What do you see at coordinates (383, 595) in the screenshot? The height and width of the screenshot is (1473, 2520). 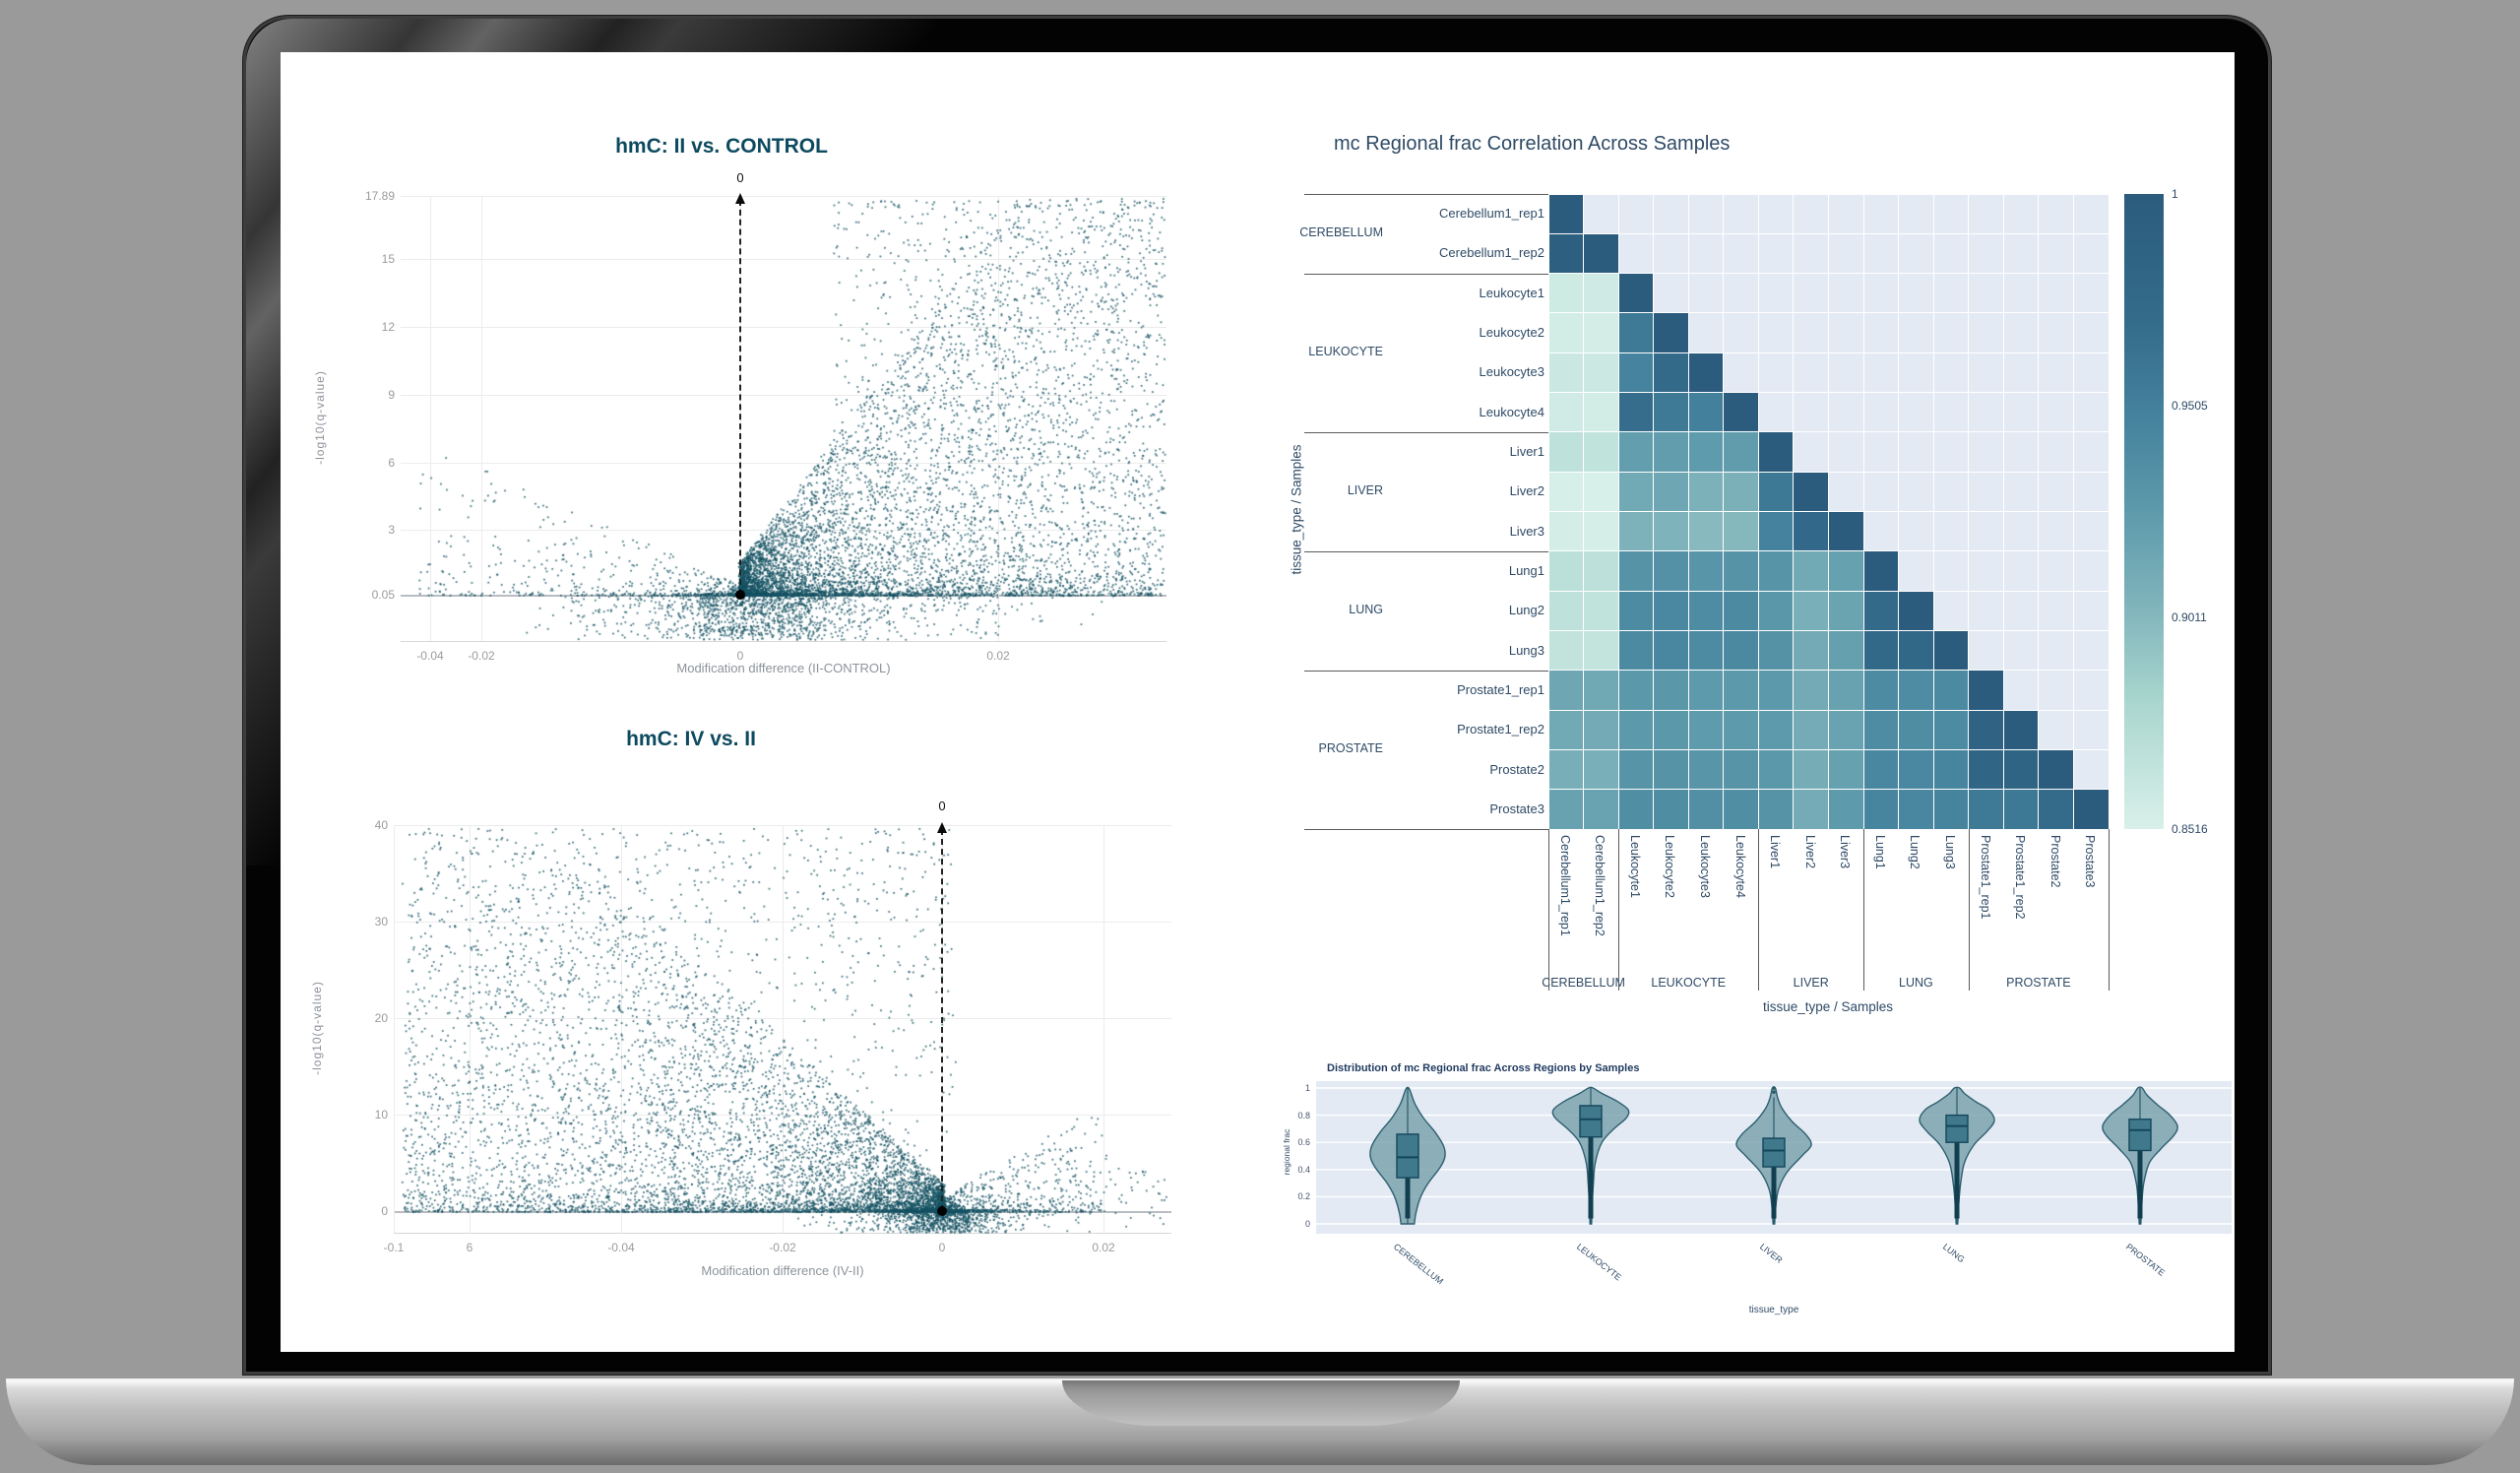 I see `y-tick-label: 0.05` at bounding box center [383, 595].